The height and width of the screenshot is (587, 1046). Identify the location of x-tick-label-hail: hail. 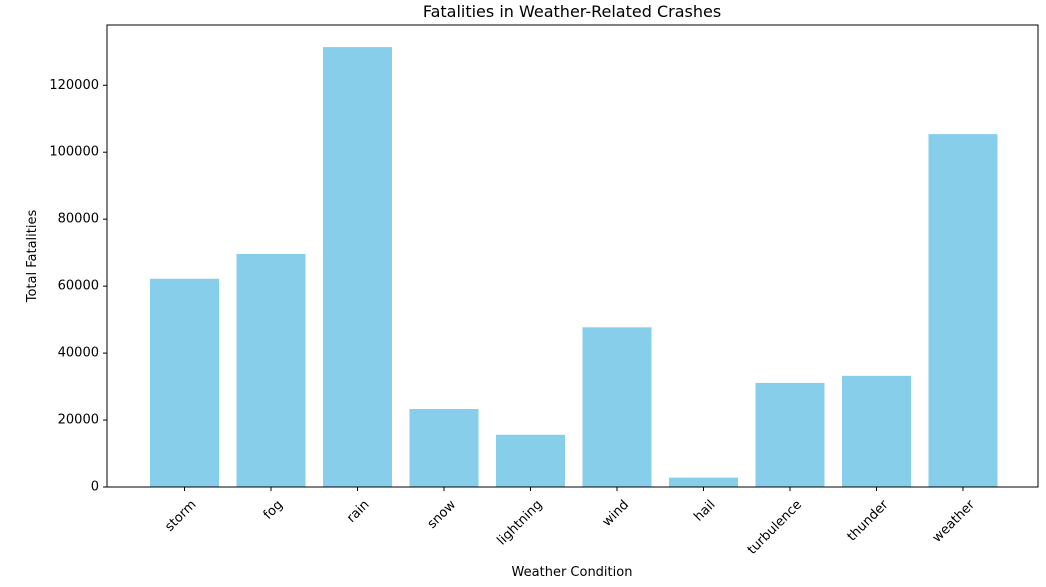
(704, 510).